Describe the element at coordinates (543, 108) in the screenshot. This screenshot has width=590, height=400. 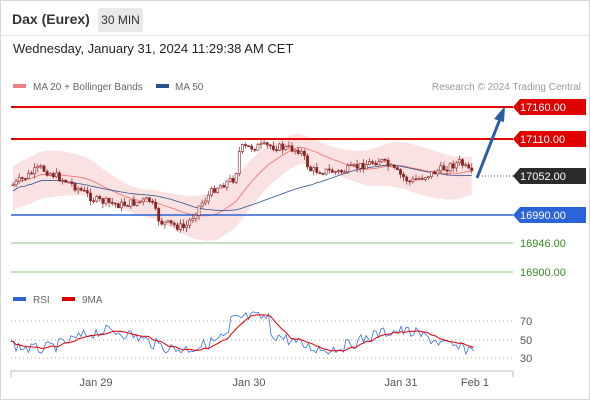
I see `resistance-2-value: 17160.00` at that location.